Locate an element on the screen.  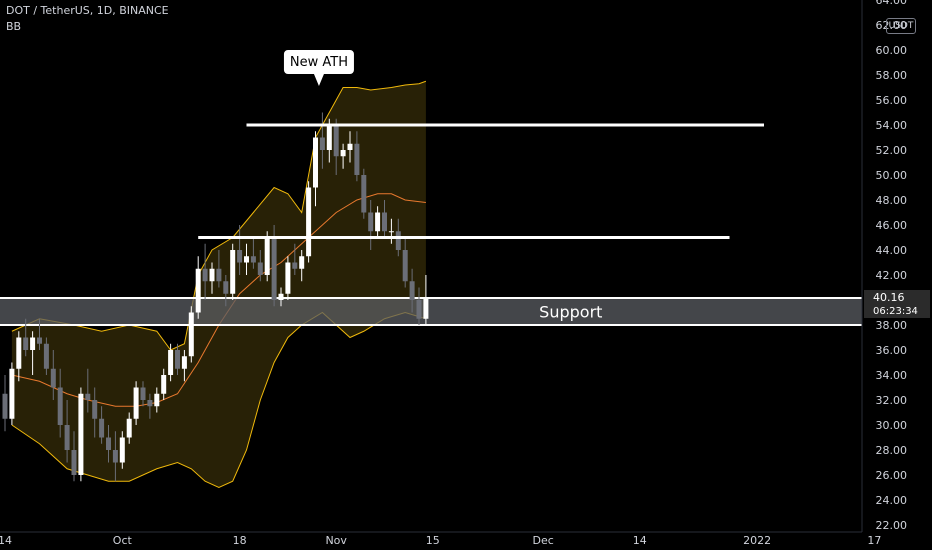
price-tick-label: 64.00 is located at coordinates (892, 3).